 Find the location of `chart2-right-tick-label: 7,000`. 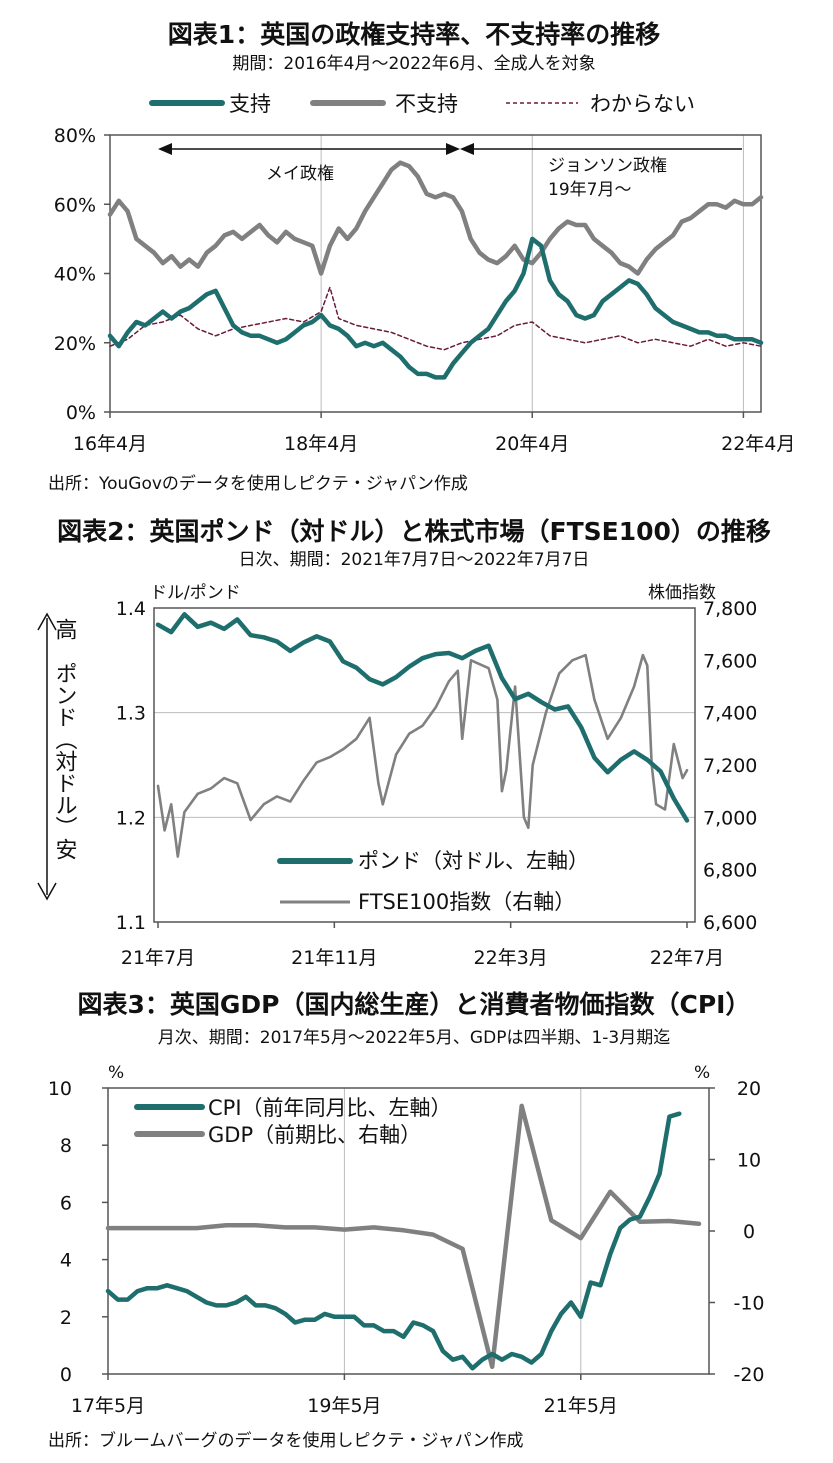

chart2-right-tick-label: 7,000 is located at coordinates (730, 818).